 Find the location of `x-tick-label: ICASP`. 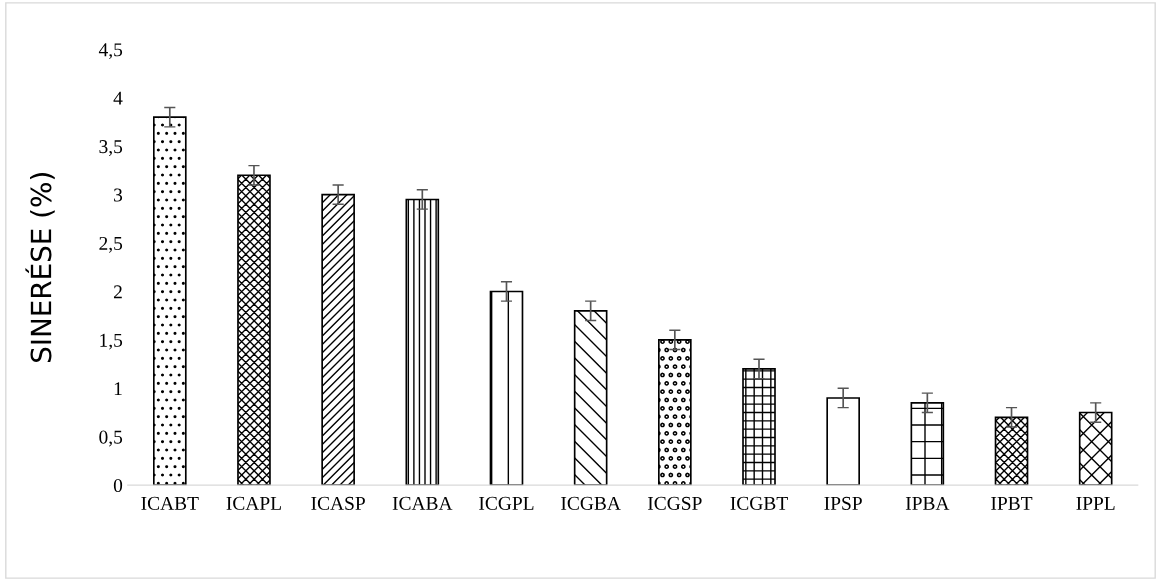

x-tick-label: ICASP is located at coordinates (338, 503).